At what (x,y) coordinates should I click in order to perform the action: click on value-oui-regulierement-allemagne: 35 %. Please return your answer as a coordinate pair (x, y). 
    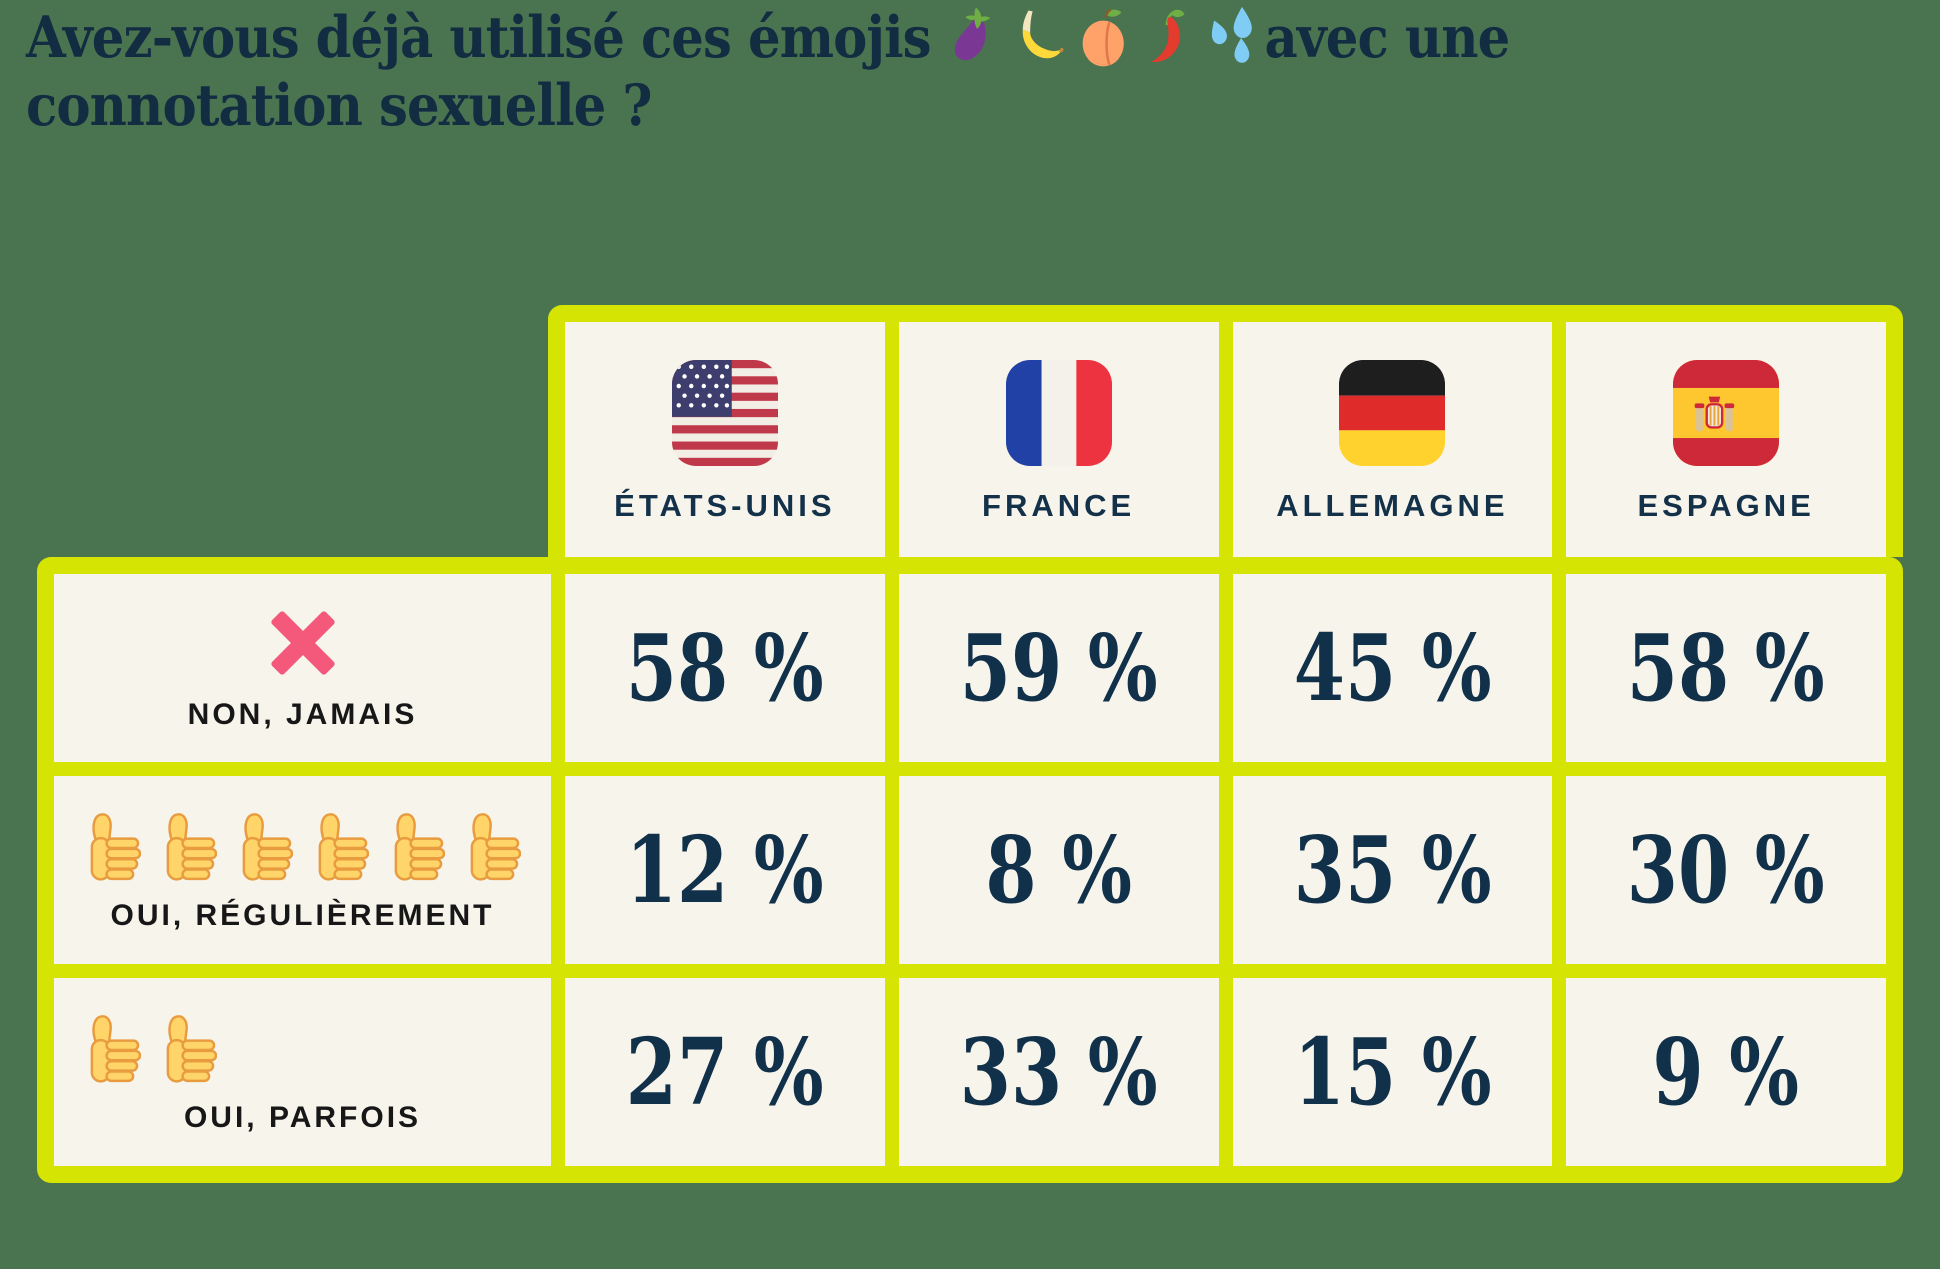
    Looking at the image, I should click on (1392, 870).